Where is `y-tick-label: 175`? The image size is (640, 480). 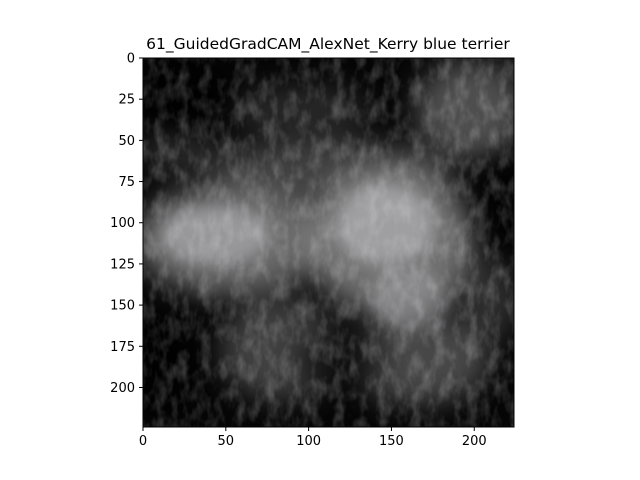 y-tick-label: 175 is located at coordinates (122, 347).